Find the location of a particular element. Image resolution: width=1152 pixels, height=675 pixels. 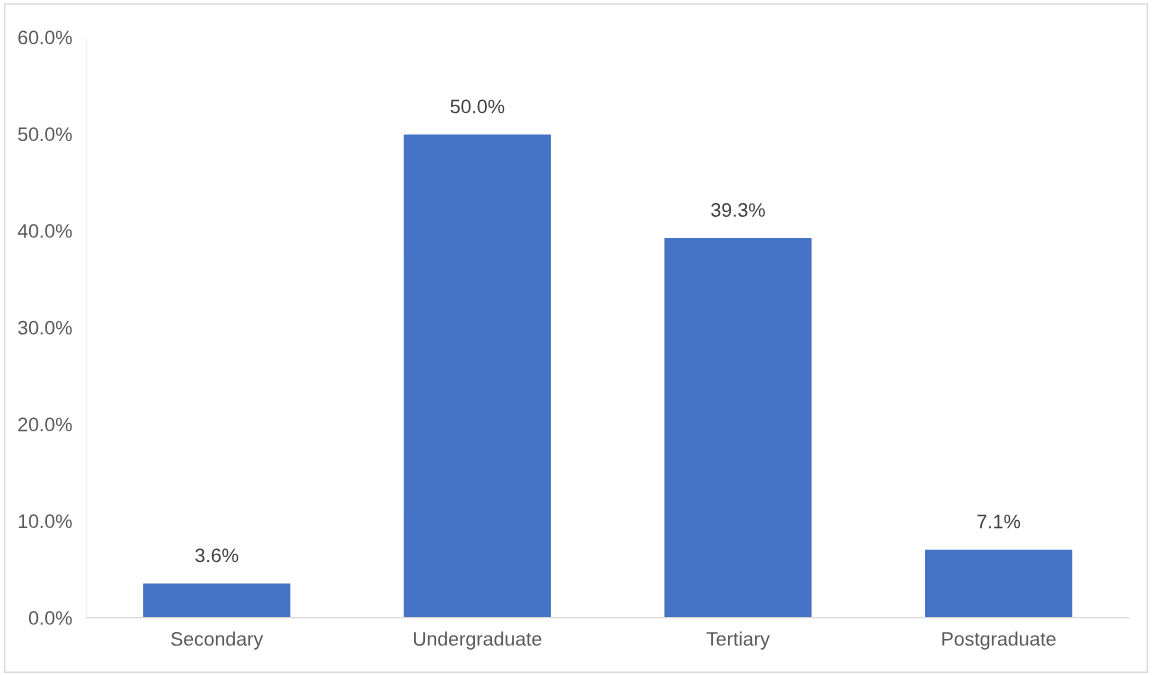

x-tick-label: Tertiary is located at coordinates (738, 640).